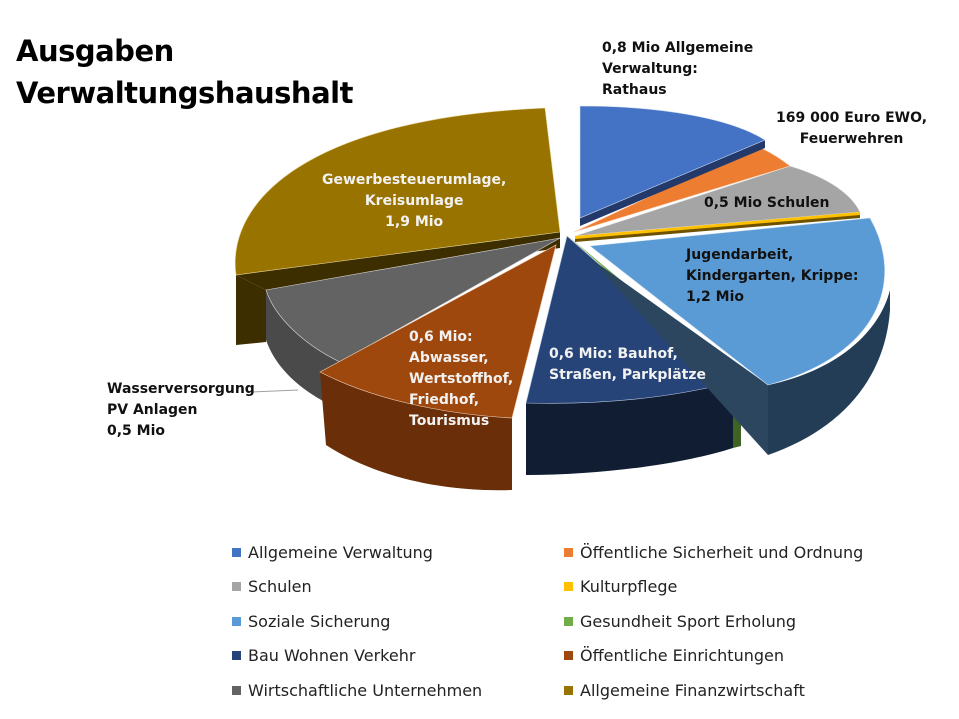 The image size is (959, 719). I want to click on slice-oeffentliche-einrichtungen, so click(438, 367).